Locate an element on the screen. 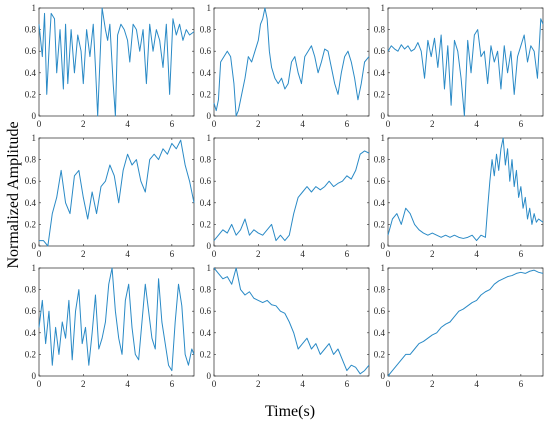 The image size is (550, 425). subplot-1: 0 2 4 6 0 0.2 0.4 0.6 0.8 1 is located at coordinates (110, 66).